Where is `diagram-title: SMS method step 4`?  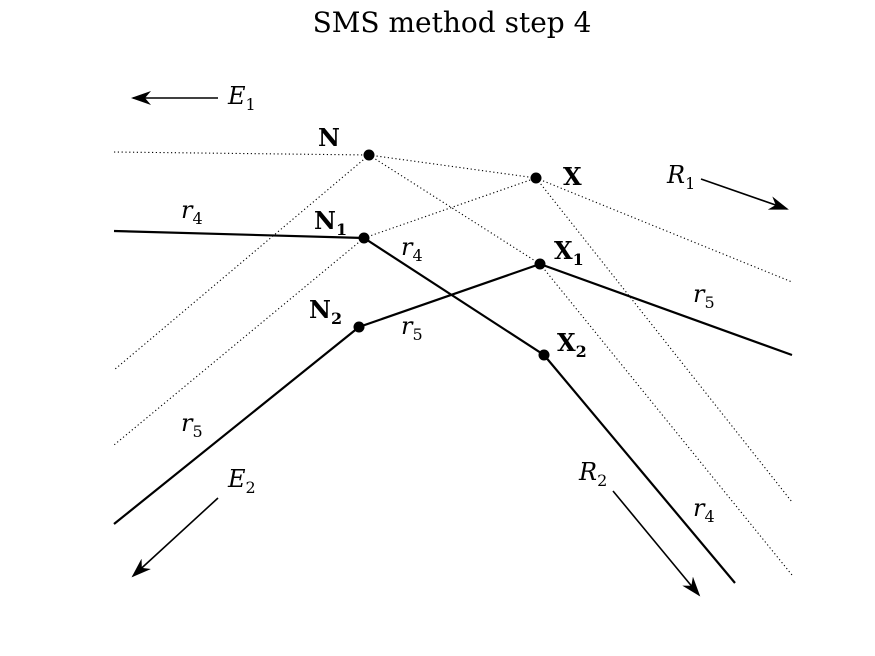
diagram-title: SMS method step 4 is located at coordinates (452, 22).